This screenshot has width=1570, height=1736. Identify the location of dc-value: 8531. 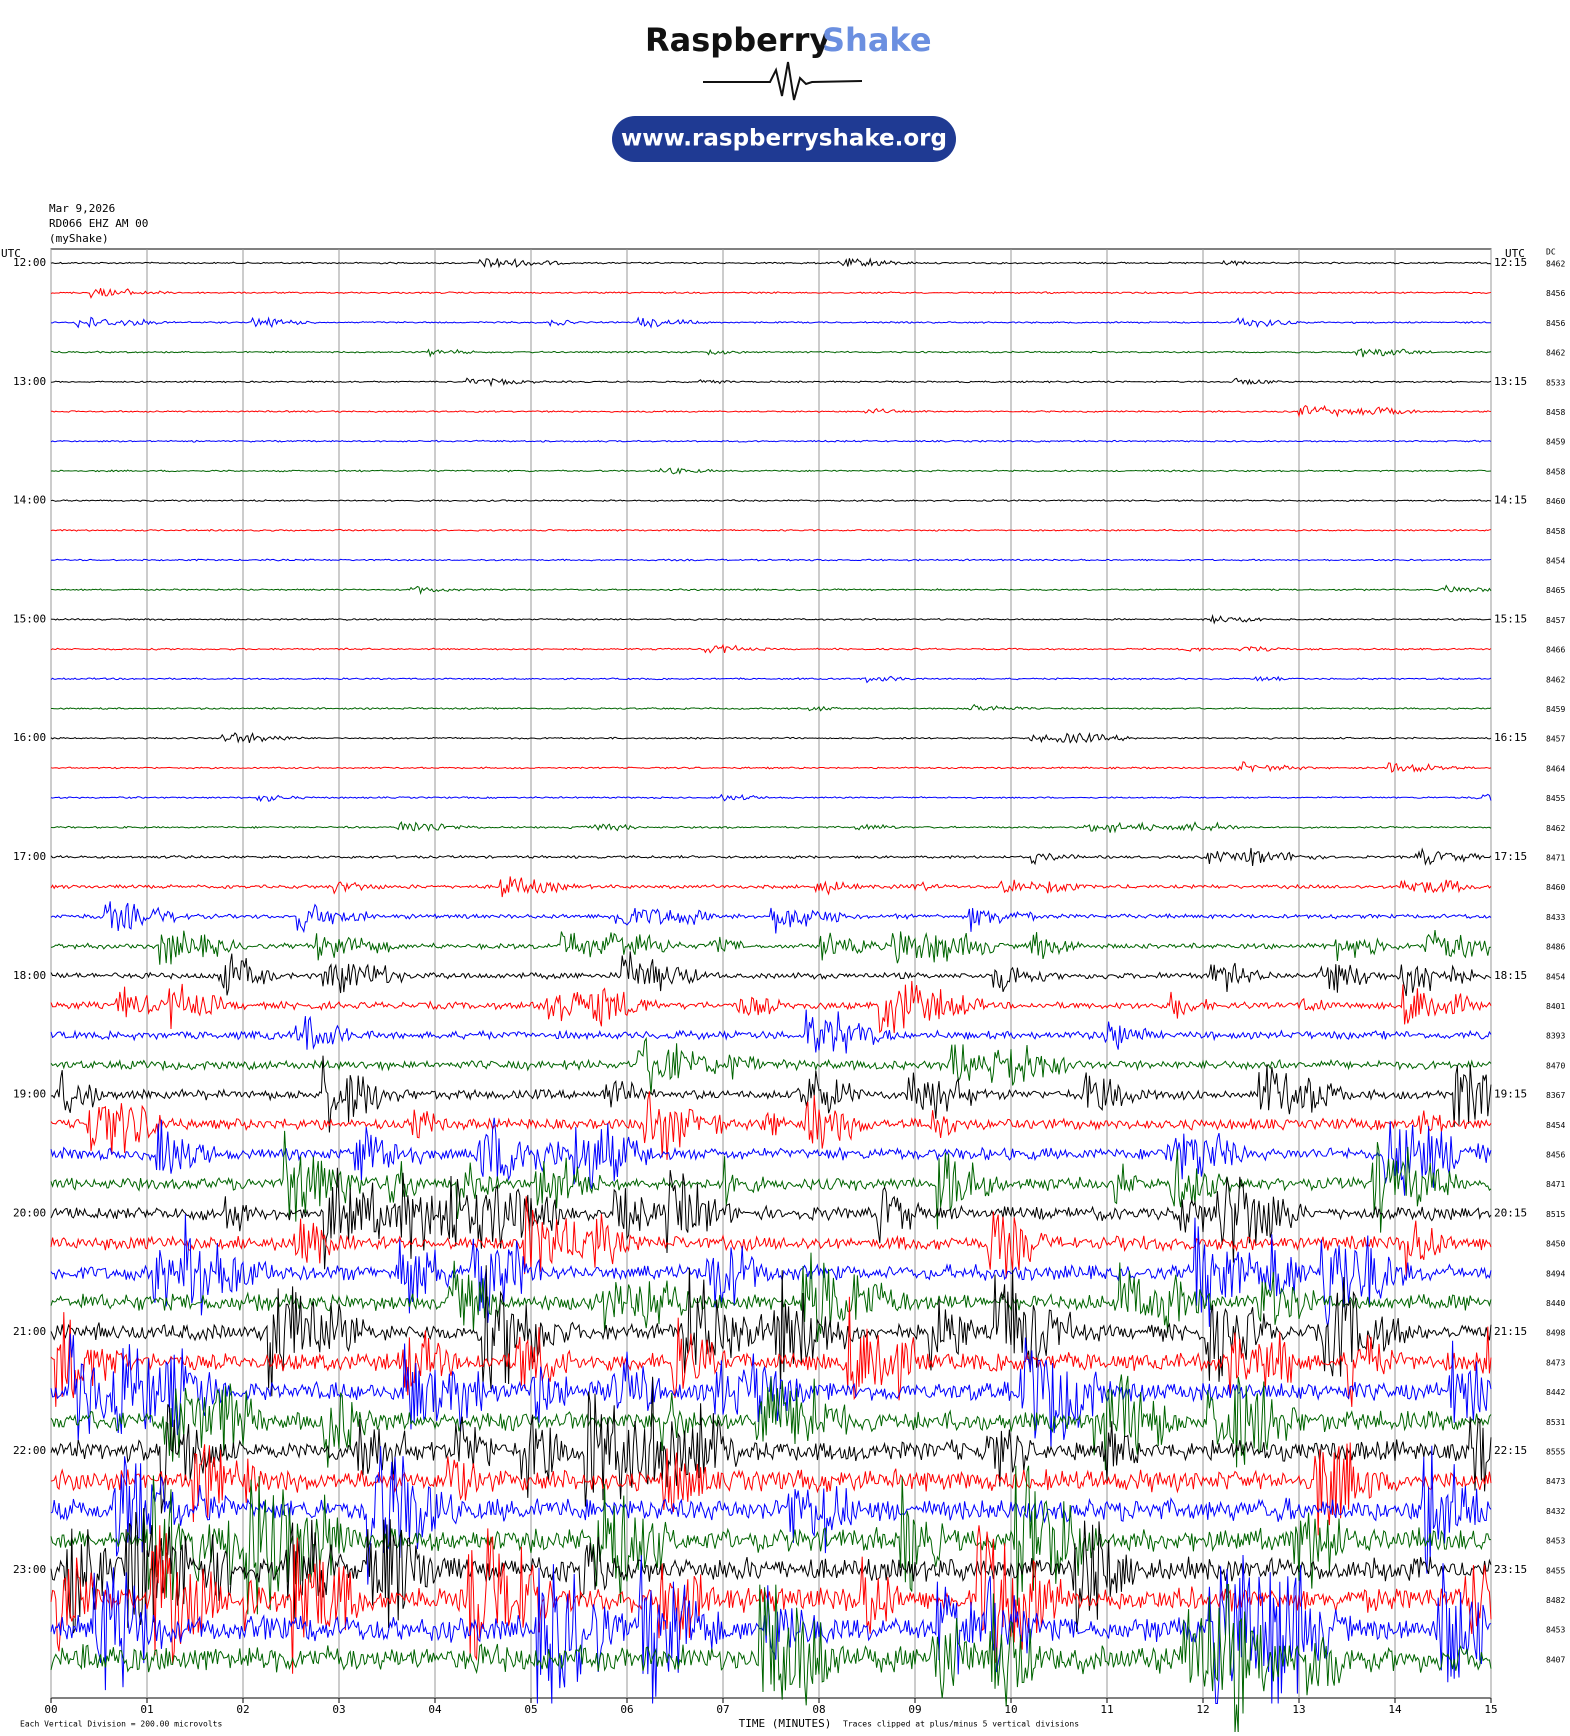
(1555, 1422).